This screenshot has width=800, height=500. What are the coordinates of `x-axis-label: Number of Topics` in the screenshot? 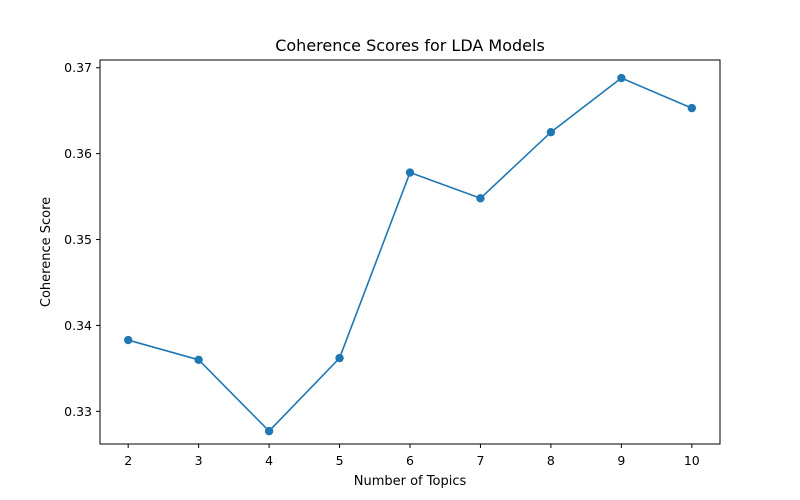 It's located at (410, 481).